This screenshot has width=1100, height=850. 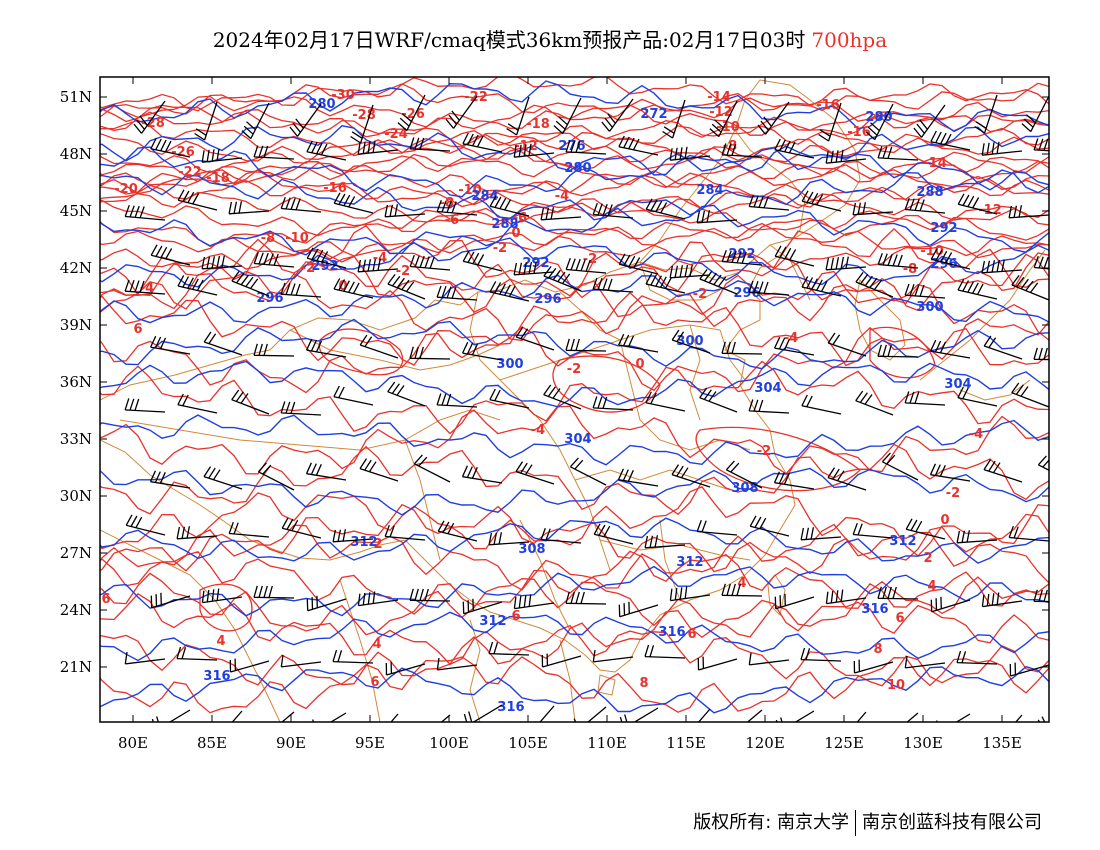 What do you see at coordinates (670, 560) in the screenshot?
I see `province-line` at bounding box center [670, 560].